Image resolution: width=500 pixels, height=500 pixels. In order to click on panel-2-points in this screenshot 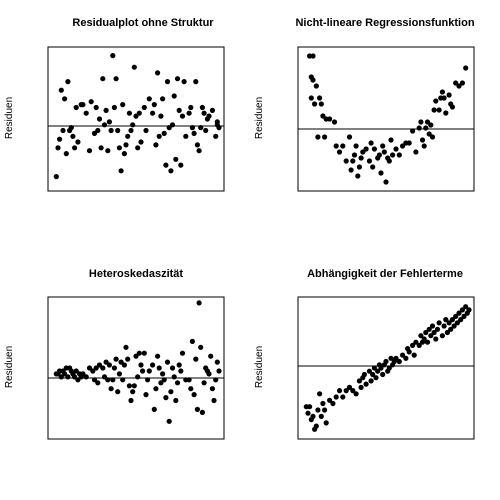, I will do `click(388, 119)`.